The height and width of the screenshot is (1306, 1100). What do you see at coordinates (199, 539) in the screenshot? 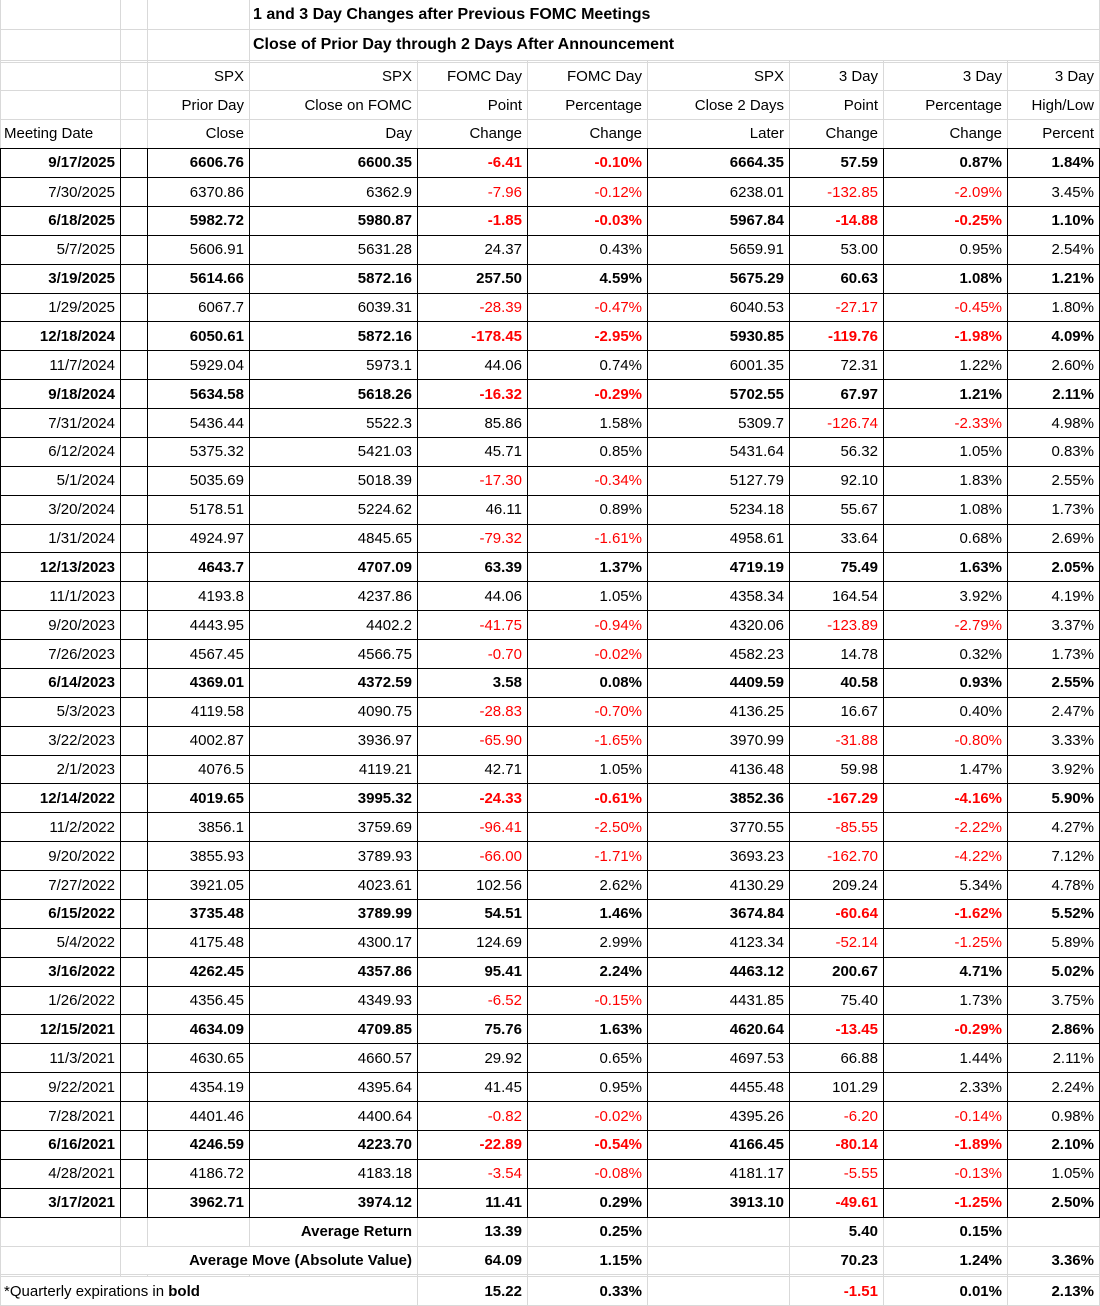
I see `prior-day-close-cell: 4924.97` at bounding box center [199, 539].